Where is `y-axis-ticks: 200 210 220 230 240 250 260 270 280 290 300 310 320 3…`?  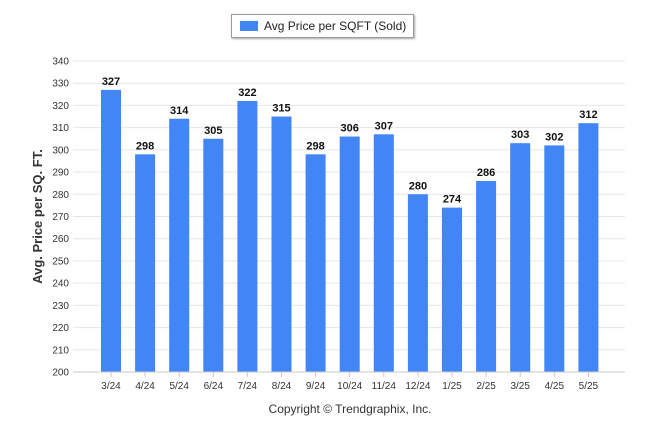 y-axis-ticks: 200 210 220 230 240 250 260 270 280 290 300 310 320 3… is located at coordinates (60, 218).